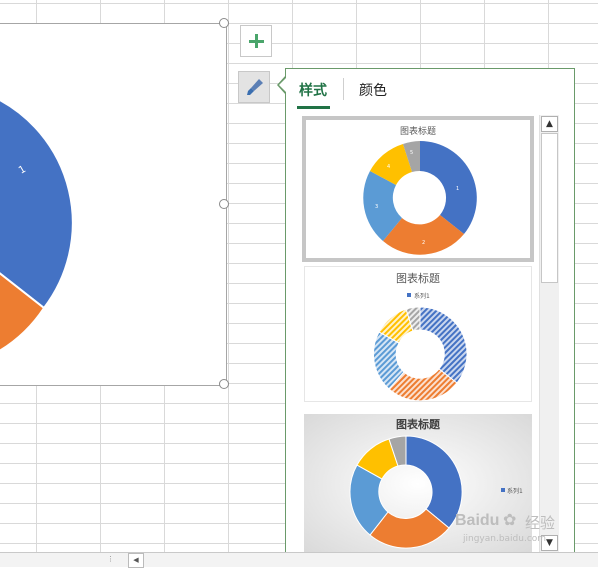 The height and width of the screenshot is (568, 598). Describe the element at coordinates (515, 491) in the screenshot. I see `thumb3-legend: 系列1` at that location.